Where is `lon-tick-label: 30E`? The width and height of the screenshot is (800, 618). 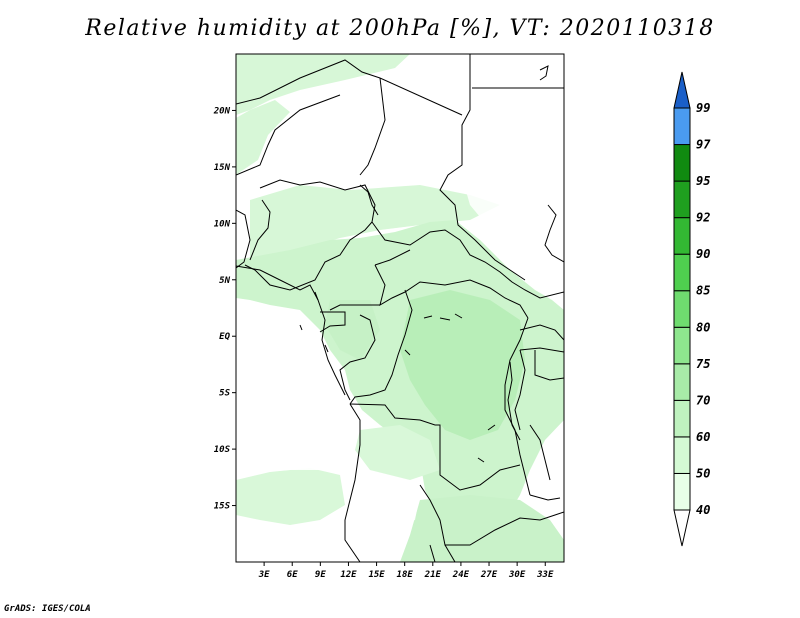 lon-tick-label: 30E is located at coordinates (517, 575).